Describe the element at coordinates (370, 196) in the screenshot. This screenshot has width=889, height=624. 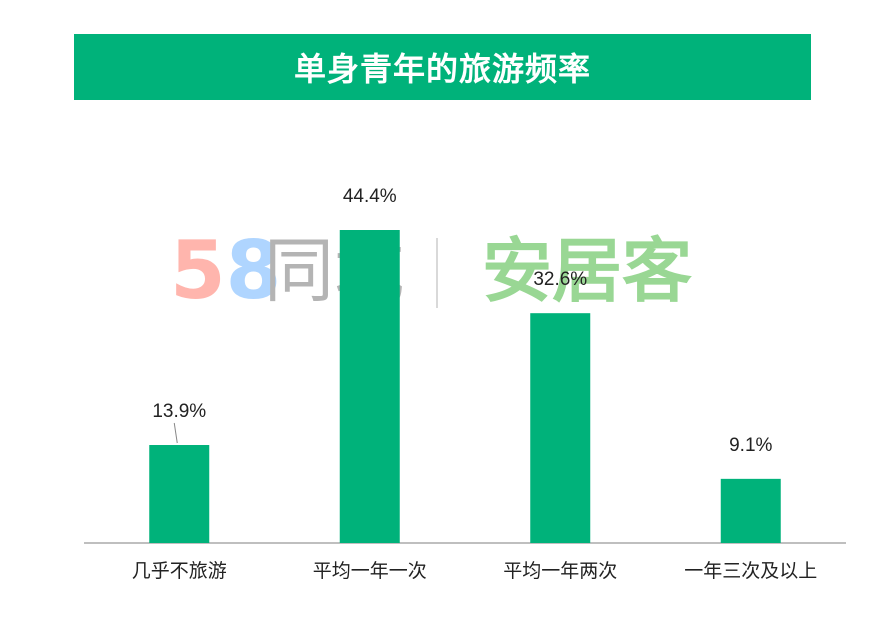
I see `bar-value-label-2: 44.4%` at that location.